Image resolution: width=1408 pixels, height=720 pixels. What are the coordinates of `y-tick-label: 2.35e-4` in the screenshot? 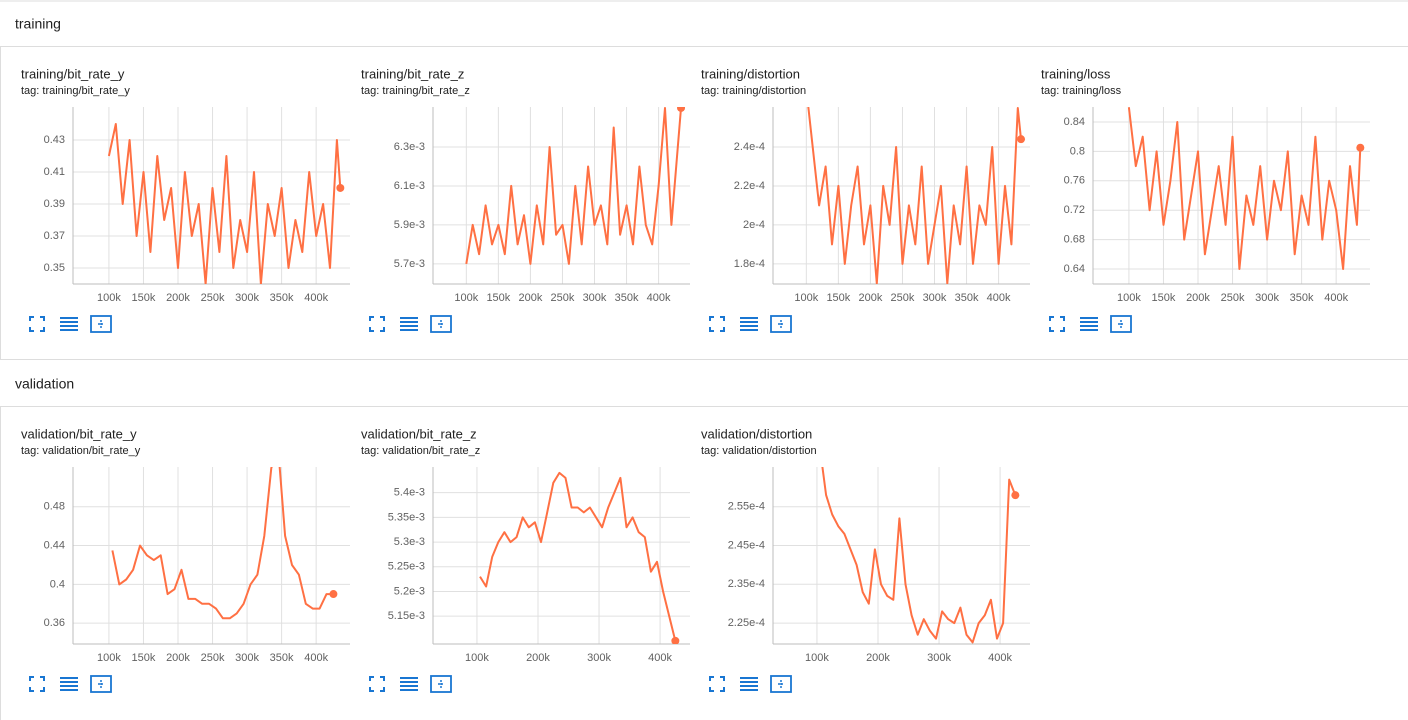 It's located at (746, 584).